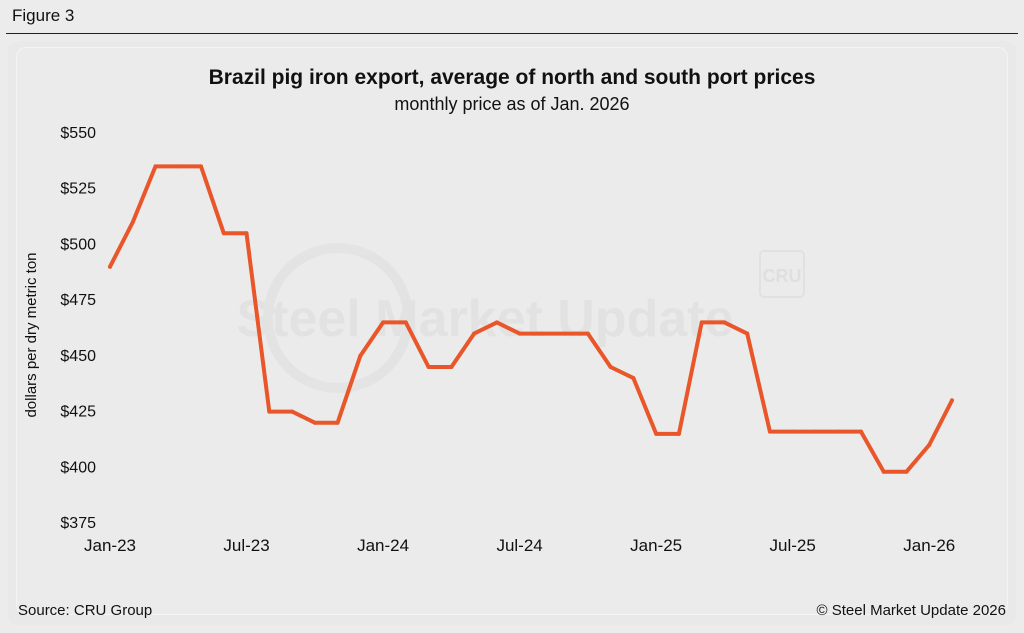 The image size is (1024, 633). I want to click on figure-divider, so click(512, 33).